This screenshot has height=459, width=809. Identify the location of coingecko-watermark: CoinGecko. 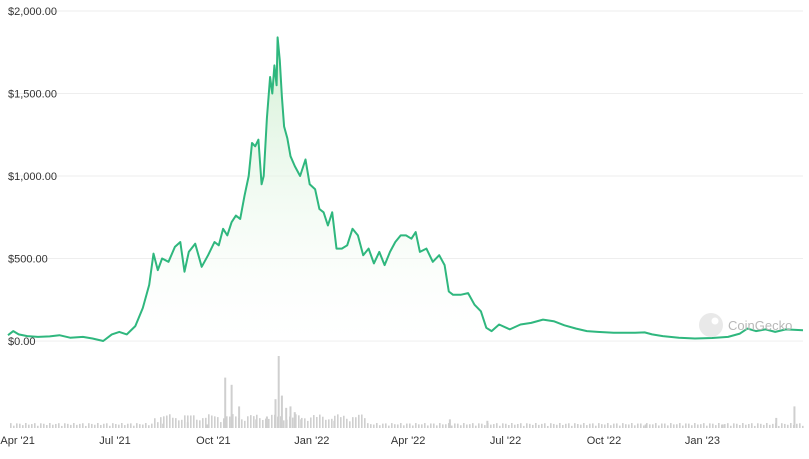
(745, 325).